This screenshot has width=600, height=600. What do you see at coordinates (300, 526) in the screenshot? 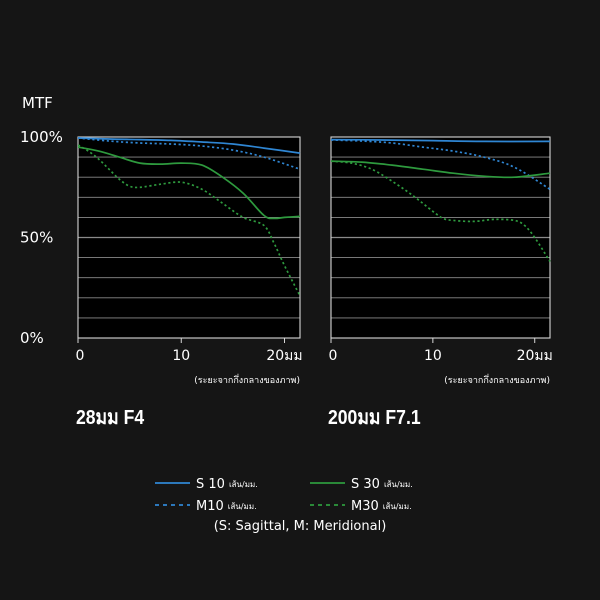
I see `legend-note: (S: Sagittal, M: Meridional)` at bounding box center [300, 526].